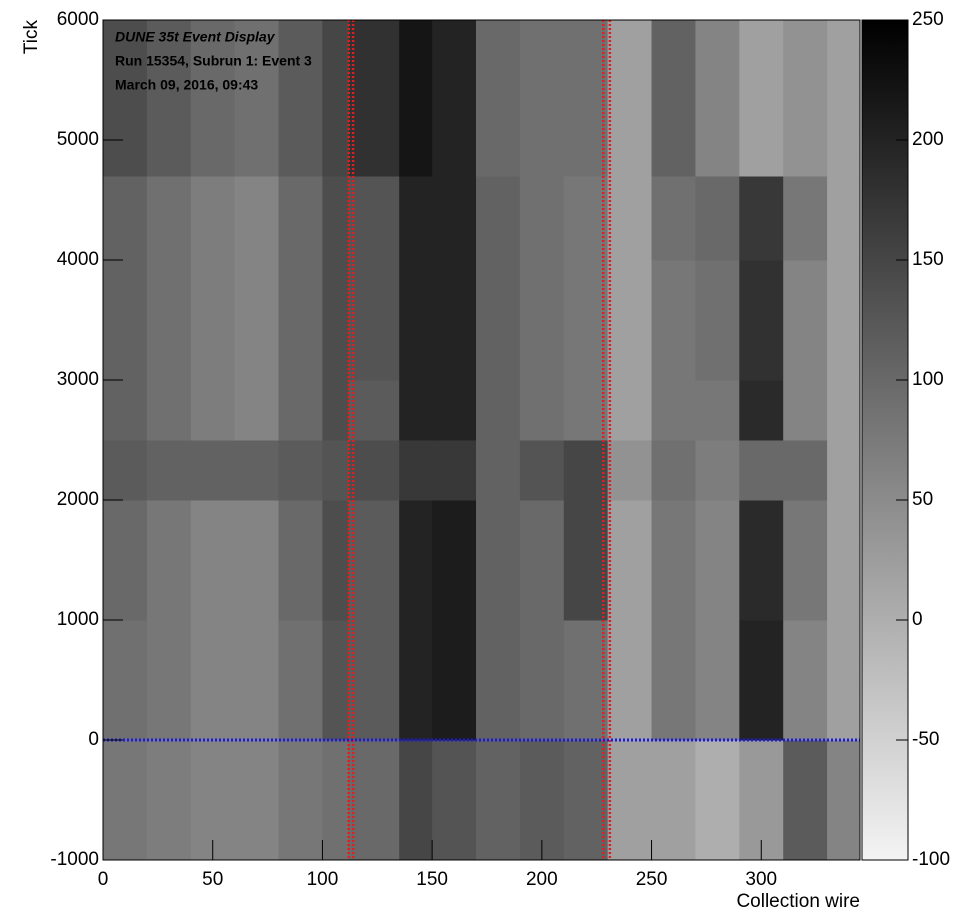  I want to click on annotation: DUNE 35t Event Display, so click(195, 37).